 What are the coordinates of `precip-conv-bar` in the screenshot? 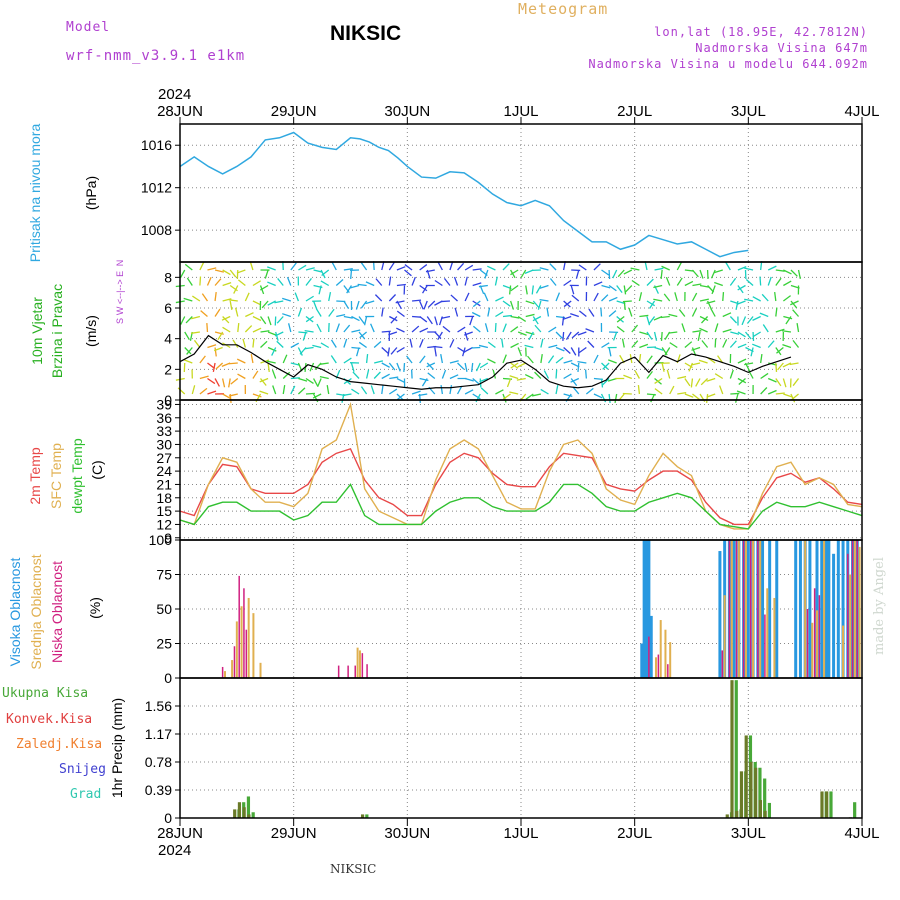 It's located at (239, 810).